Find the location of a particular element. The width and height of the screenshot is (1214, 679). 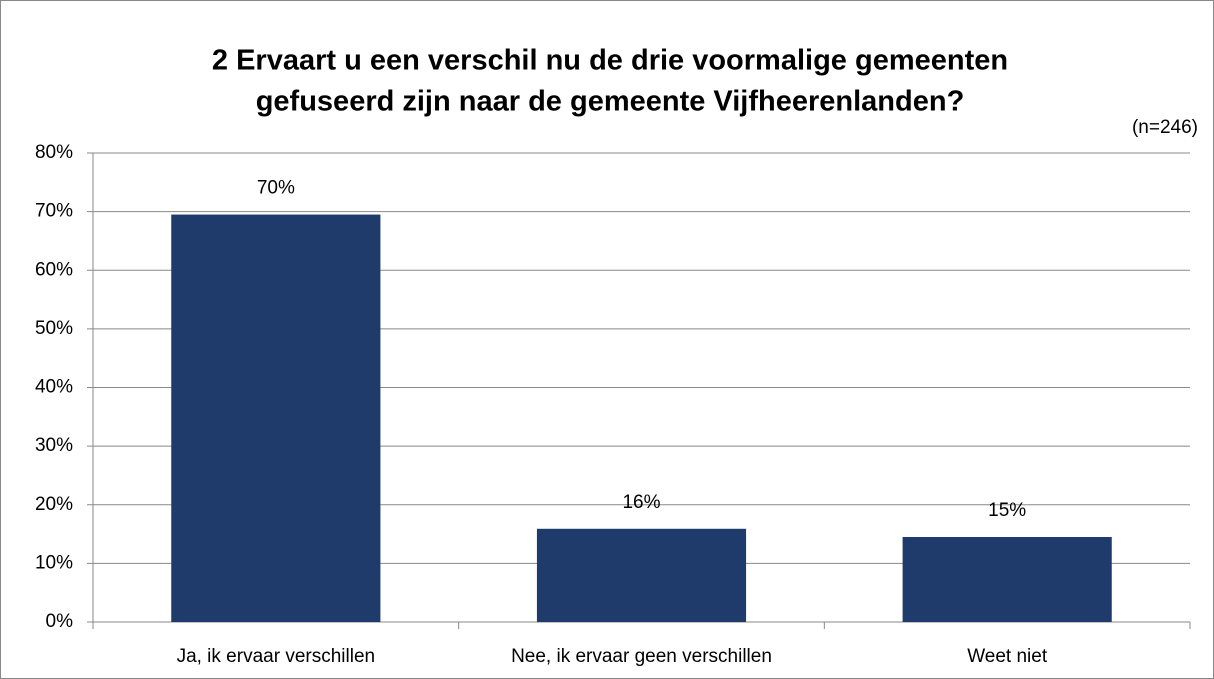

y-tick-label: 60% is located at coordinates (54, 269).